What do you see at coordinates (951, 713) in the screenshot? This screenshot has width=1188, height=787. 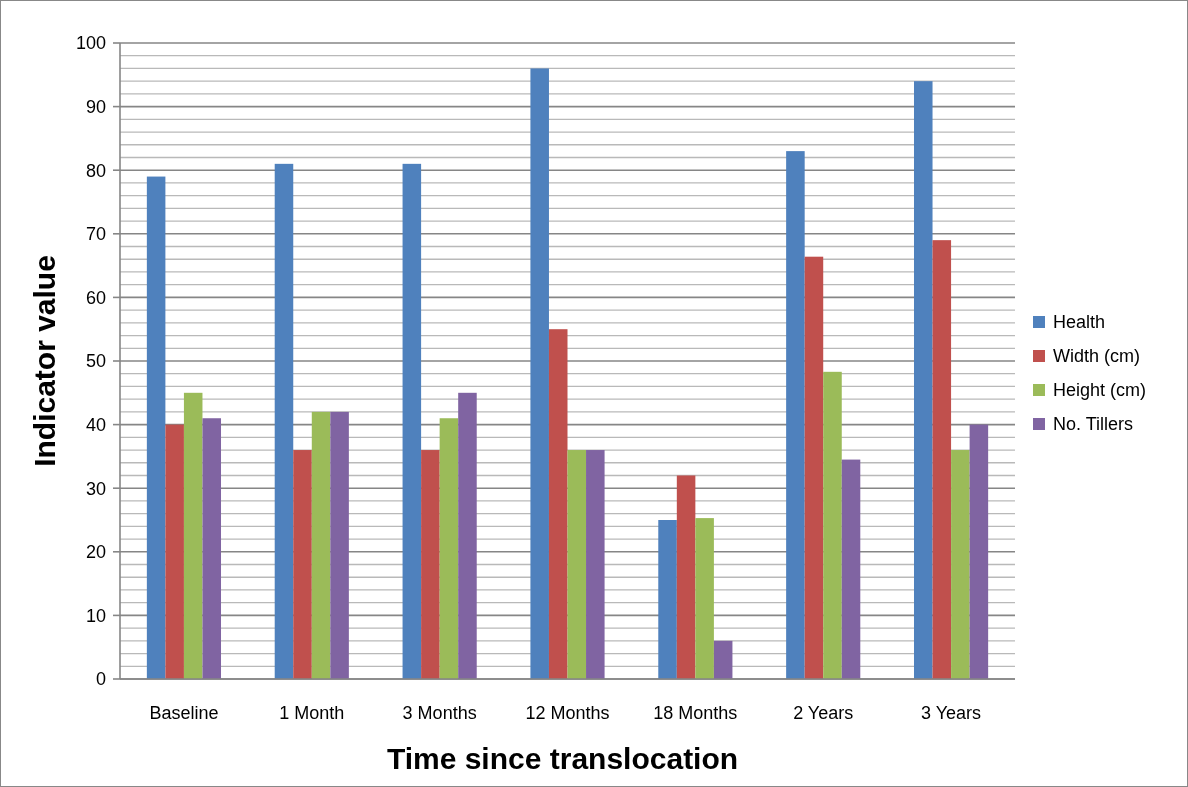 I see `x-tick-label: 3 Years` at bounding box center [951, 713].